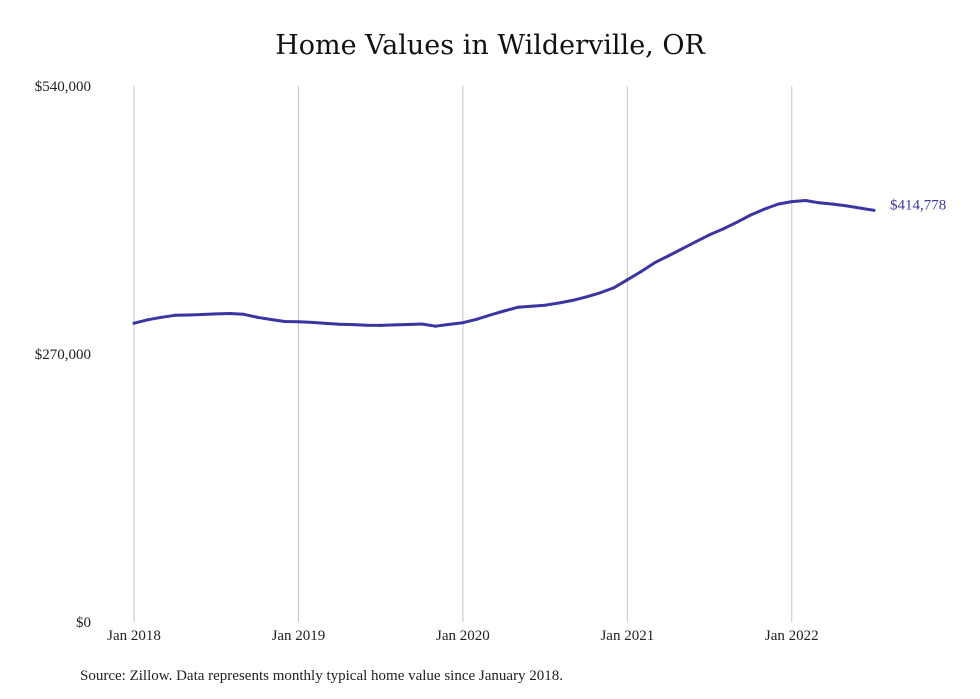  I want to click on y-tick-label: $540,000, so click(63, 87).